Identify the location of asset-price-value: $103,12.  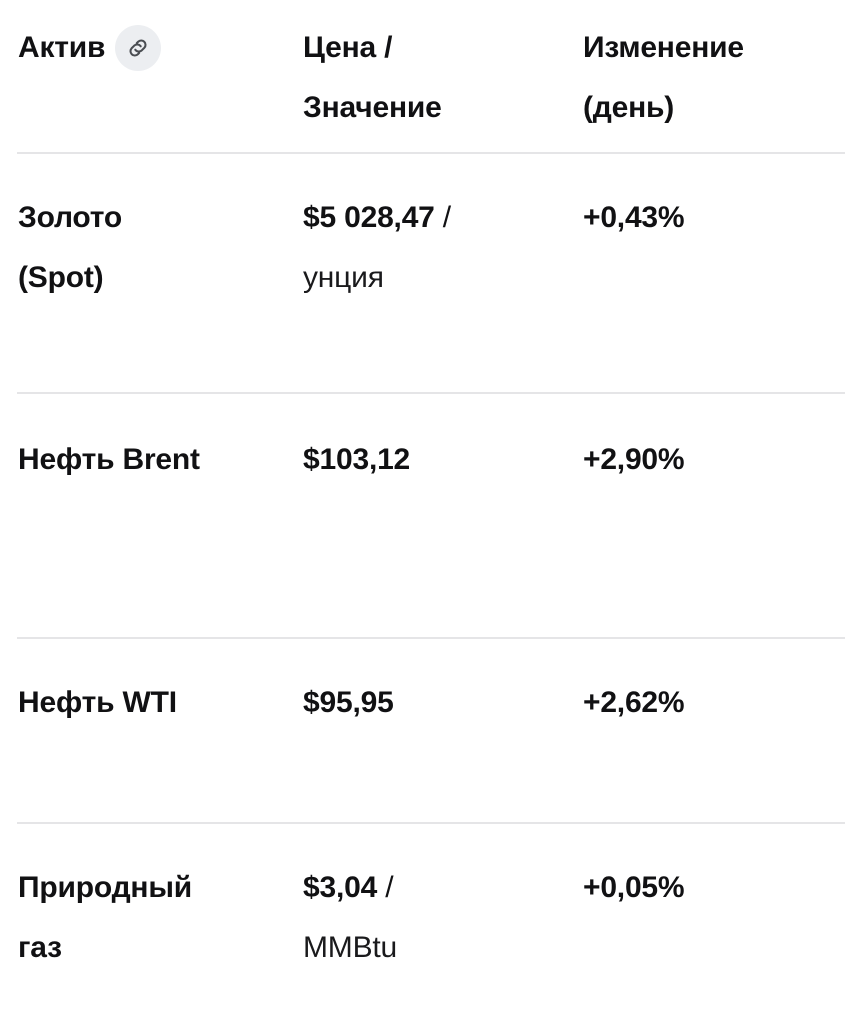
(357, 459).